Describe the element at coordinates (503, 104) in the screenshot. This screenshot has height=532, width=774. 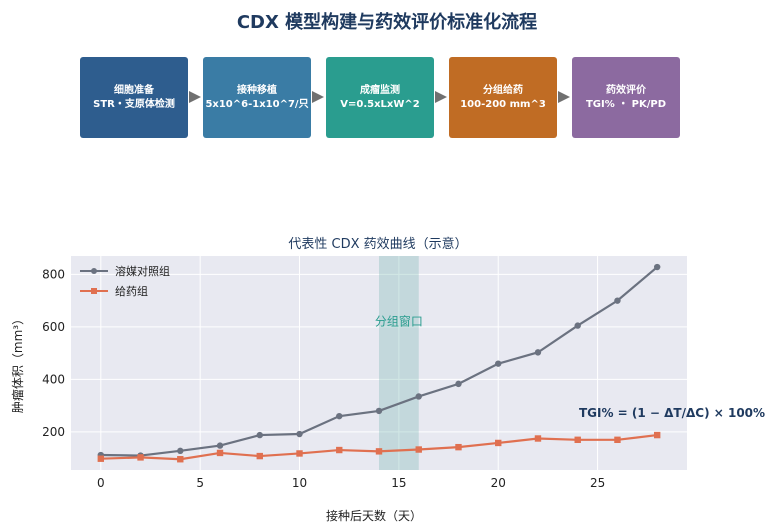
I see `step-detail: 100-200 mm^3` at that location.